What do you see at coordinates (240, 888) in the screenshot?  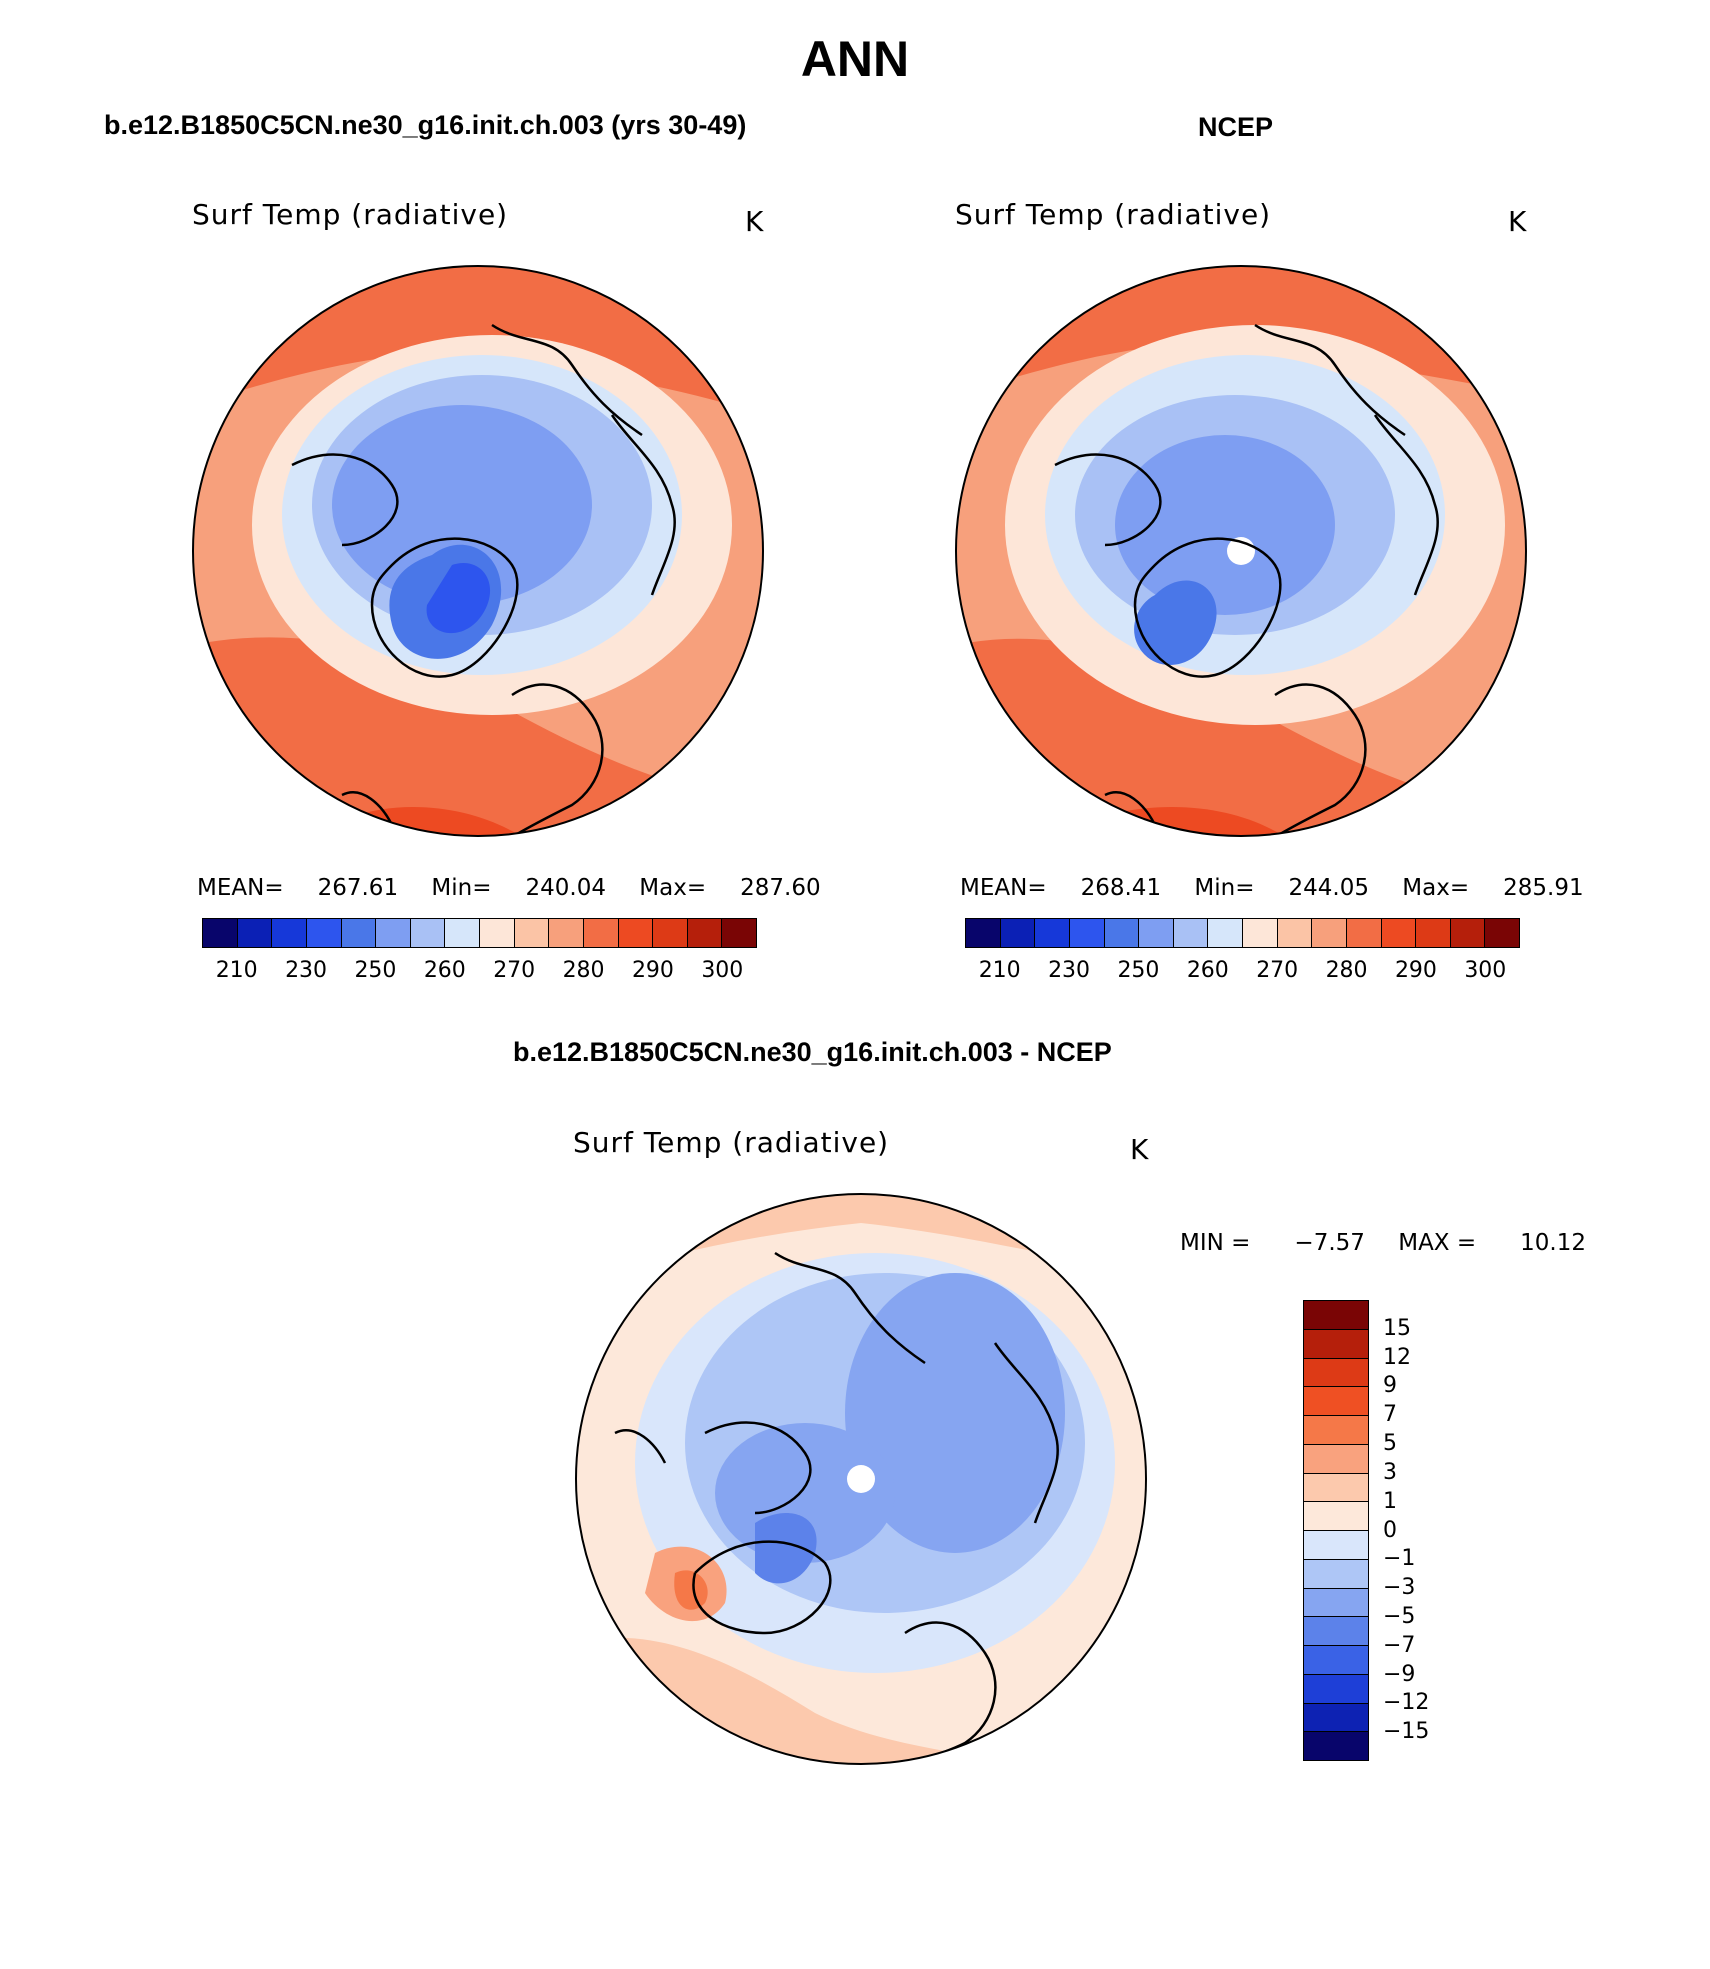 I see `model-mean-label: MEAN=` at bounding box center [240, 888].